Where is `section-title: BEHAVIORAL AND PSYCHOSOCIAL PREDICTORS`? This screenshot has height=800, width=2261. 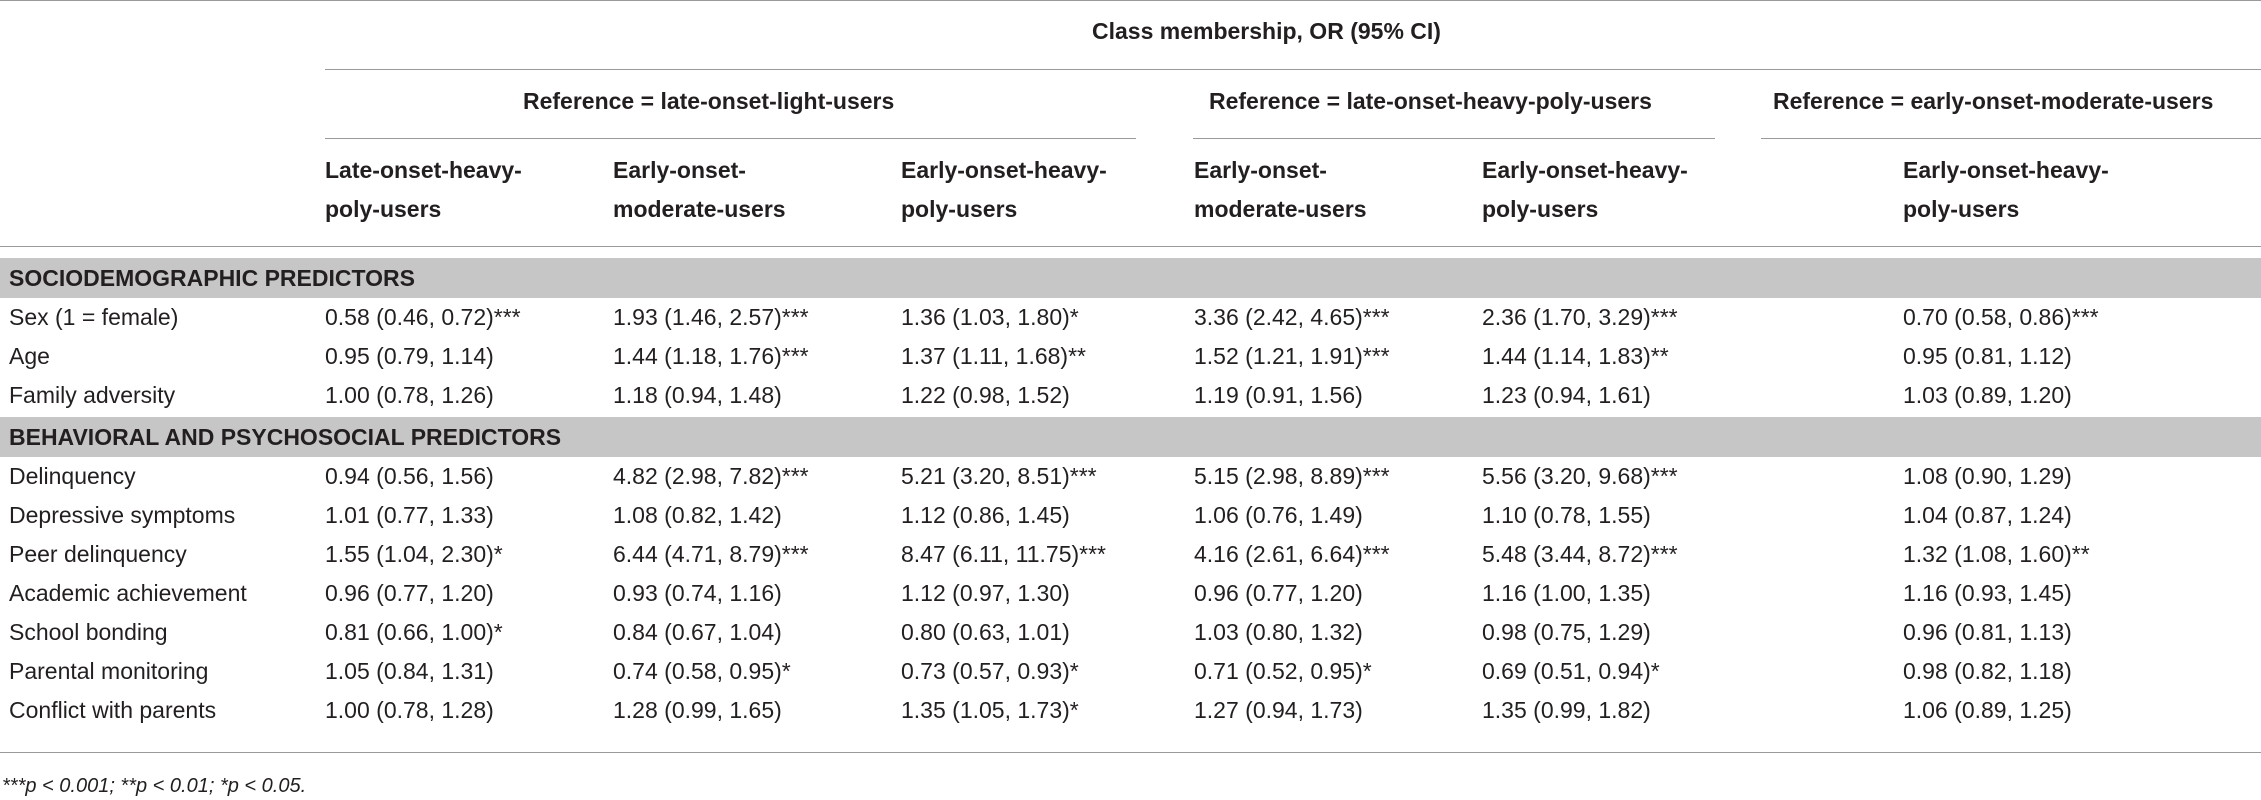
section-title: BEHAVIORAL AND PSYCHOSOCIAL PREDICTORS is located at coordinates (285, 437).